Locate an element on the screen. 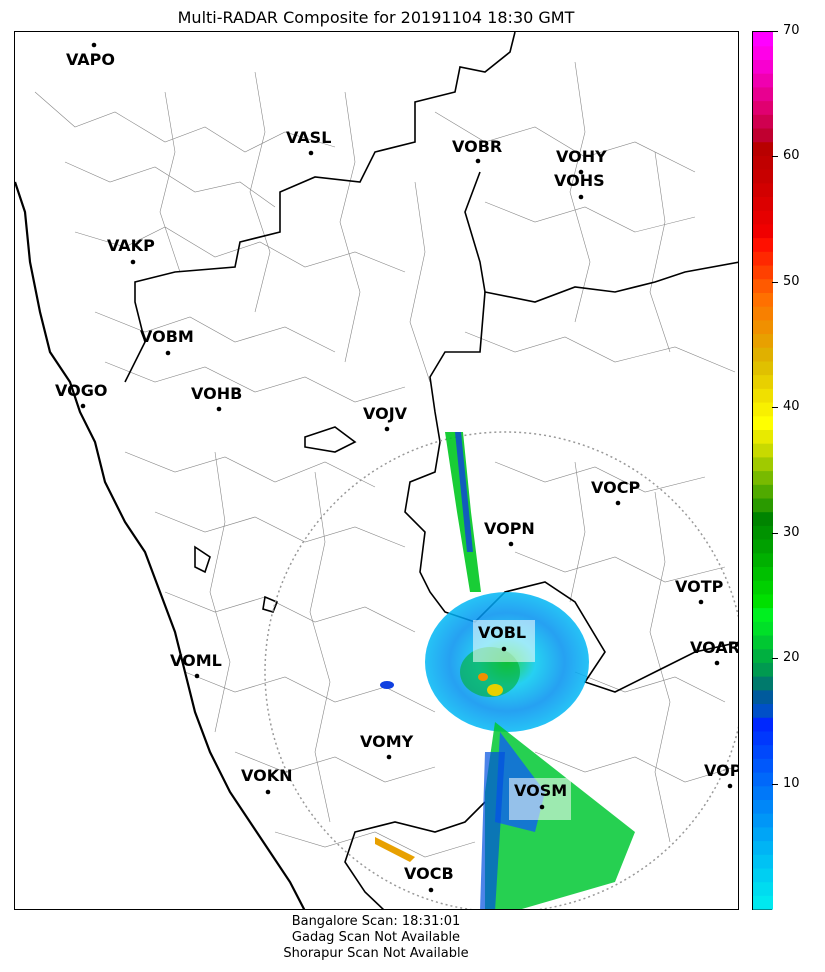 This screenshot has width=825, height=972. station-marker-vogo is located at coordinates (83, 406).